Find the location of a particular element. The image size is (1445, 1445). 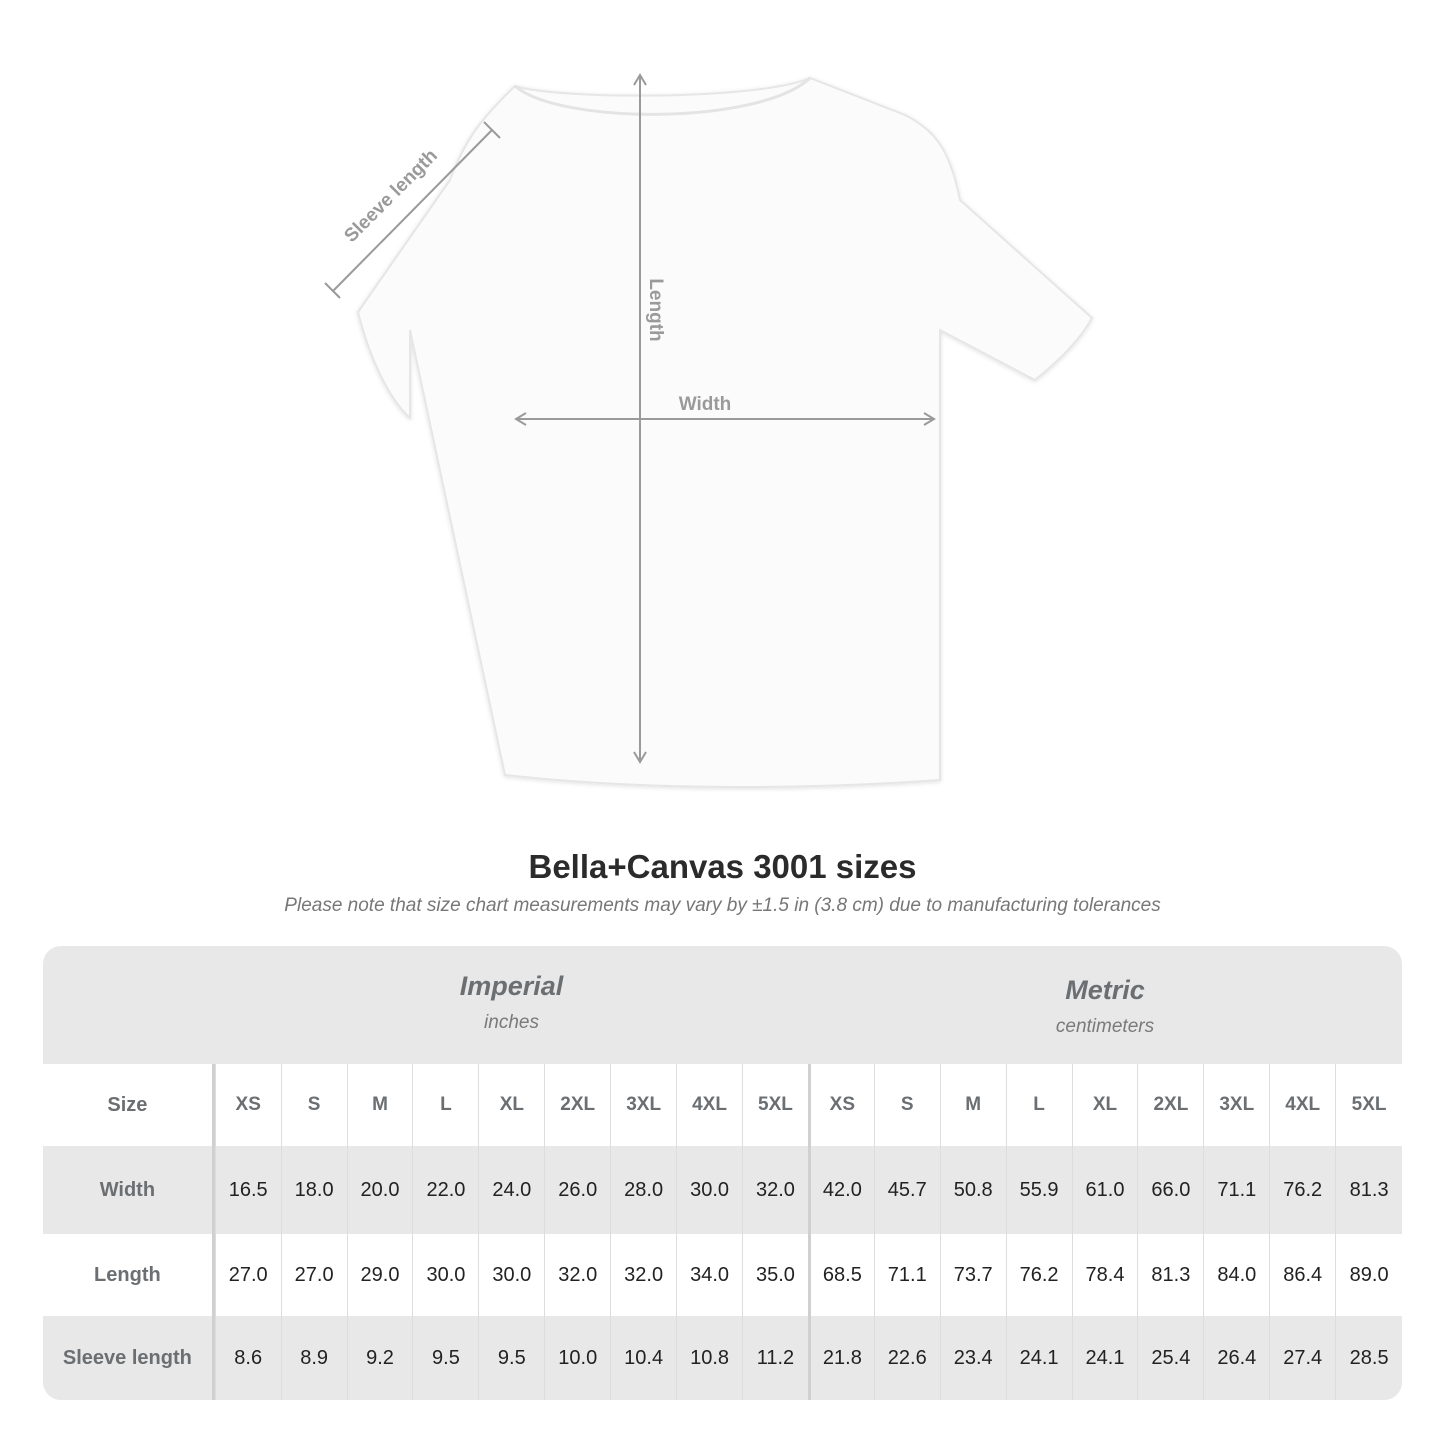

metric-value: 26.4 is located at coordinates (1236, 1358).